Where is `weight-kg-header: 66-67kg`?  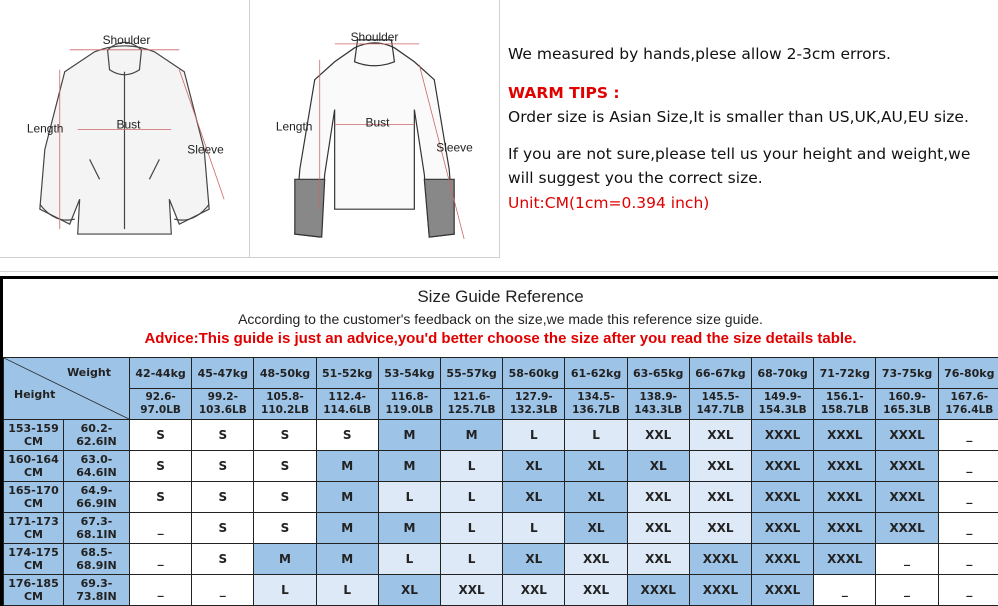
weight-kg-header: 66-67kg is located at coordinates (720, 373).